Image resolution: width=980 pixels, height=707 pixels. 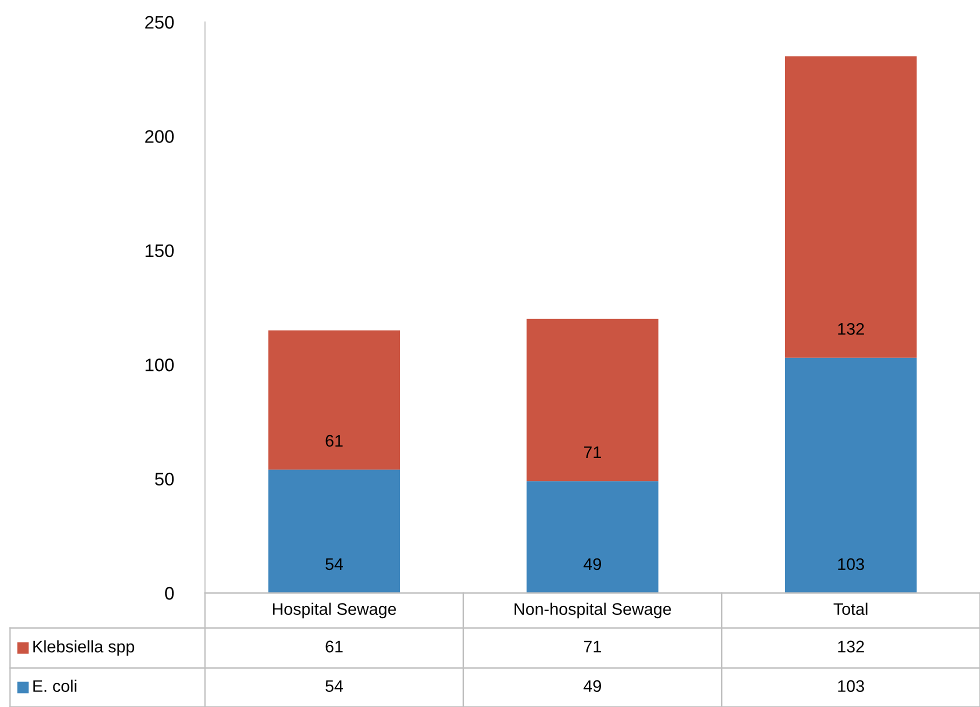 I want to click on x-tick-label: Hospital Sewage, so click(x=334, y=610).